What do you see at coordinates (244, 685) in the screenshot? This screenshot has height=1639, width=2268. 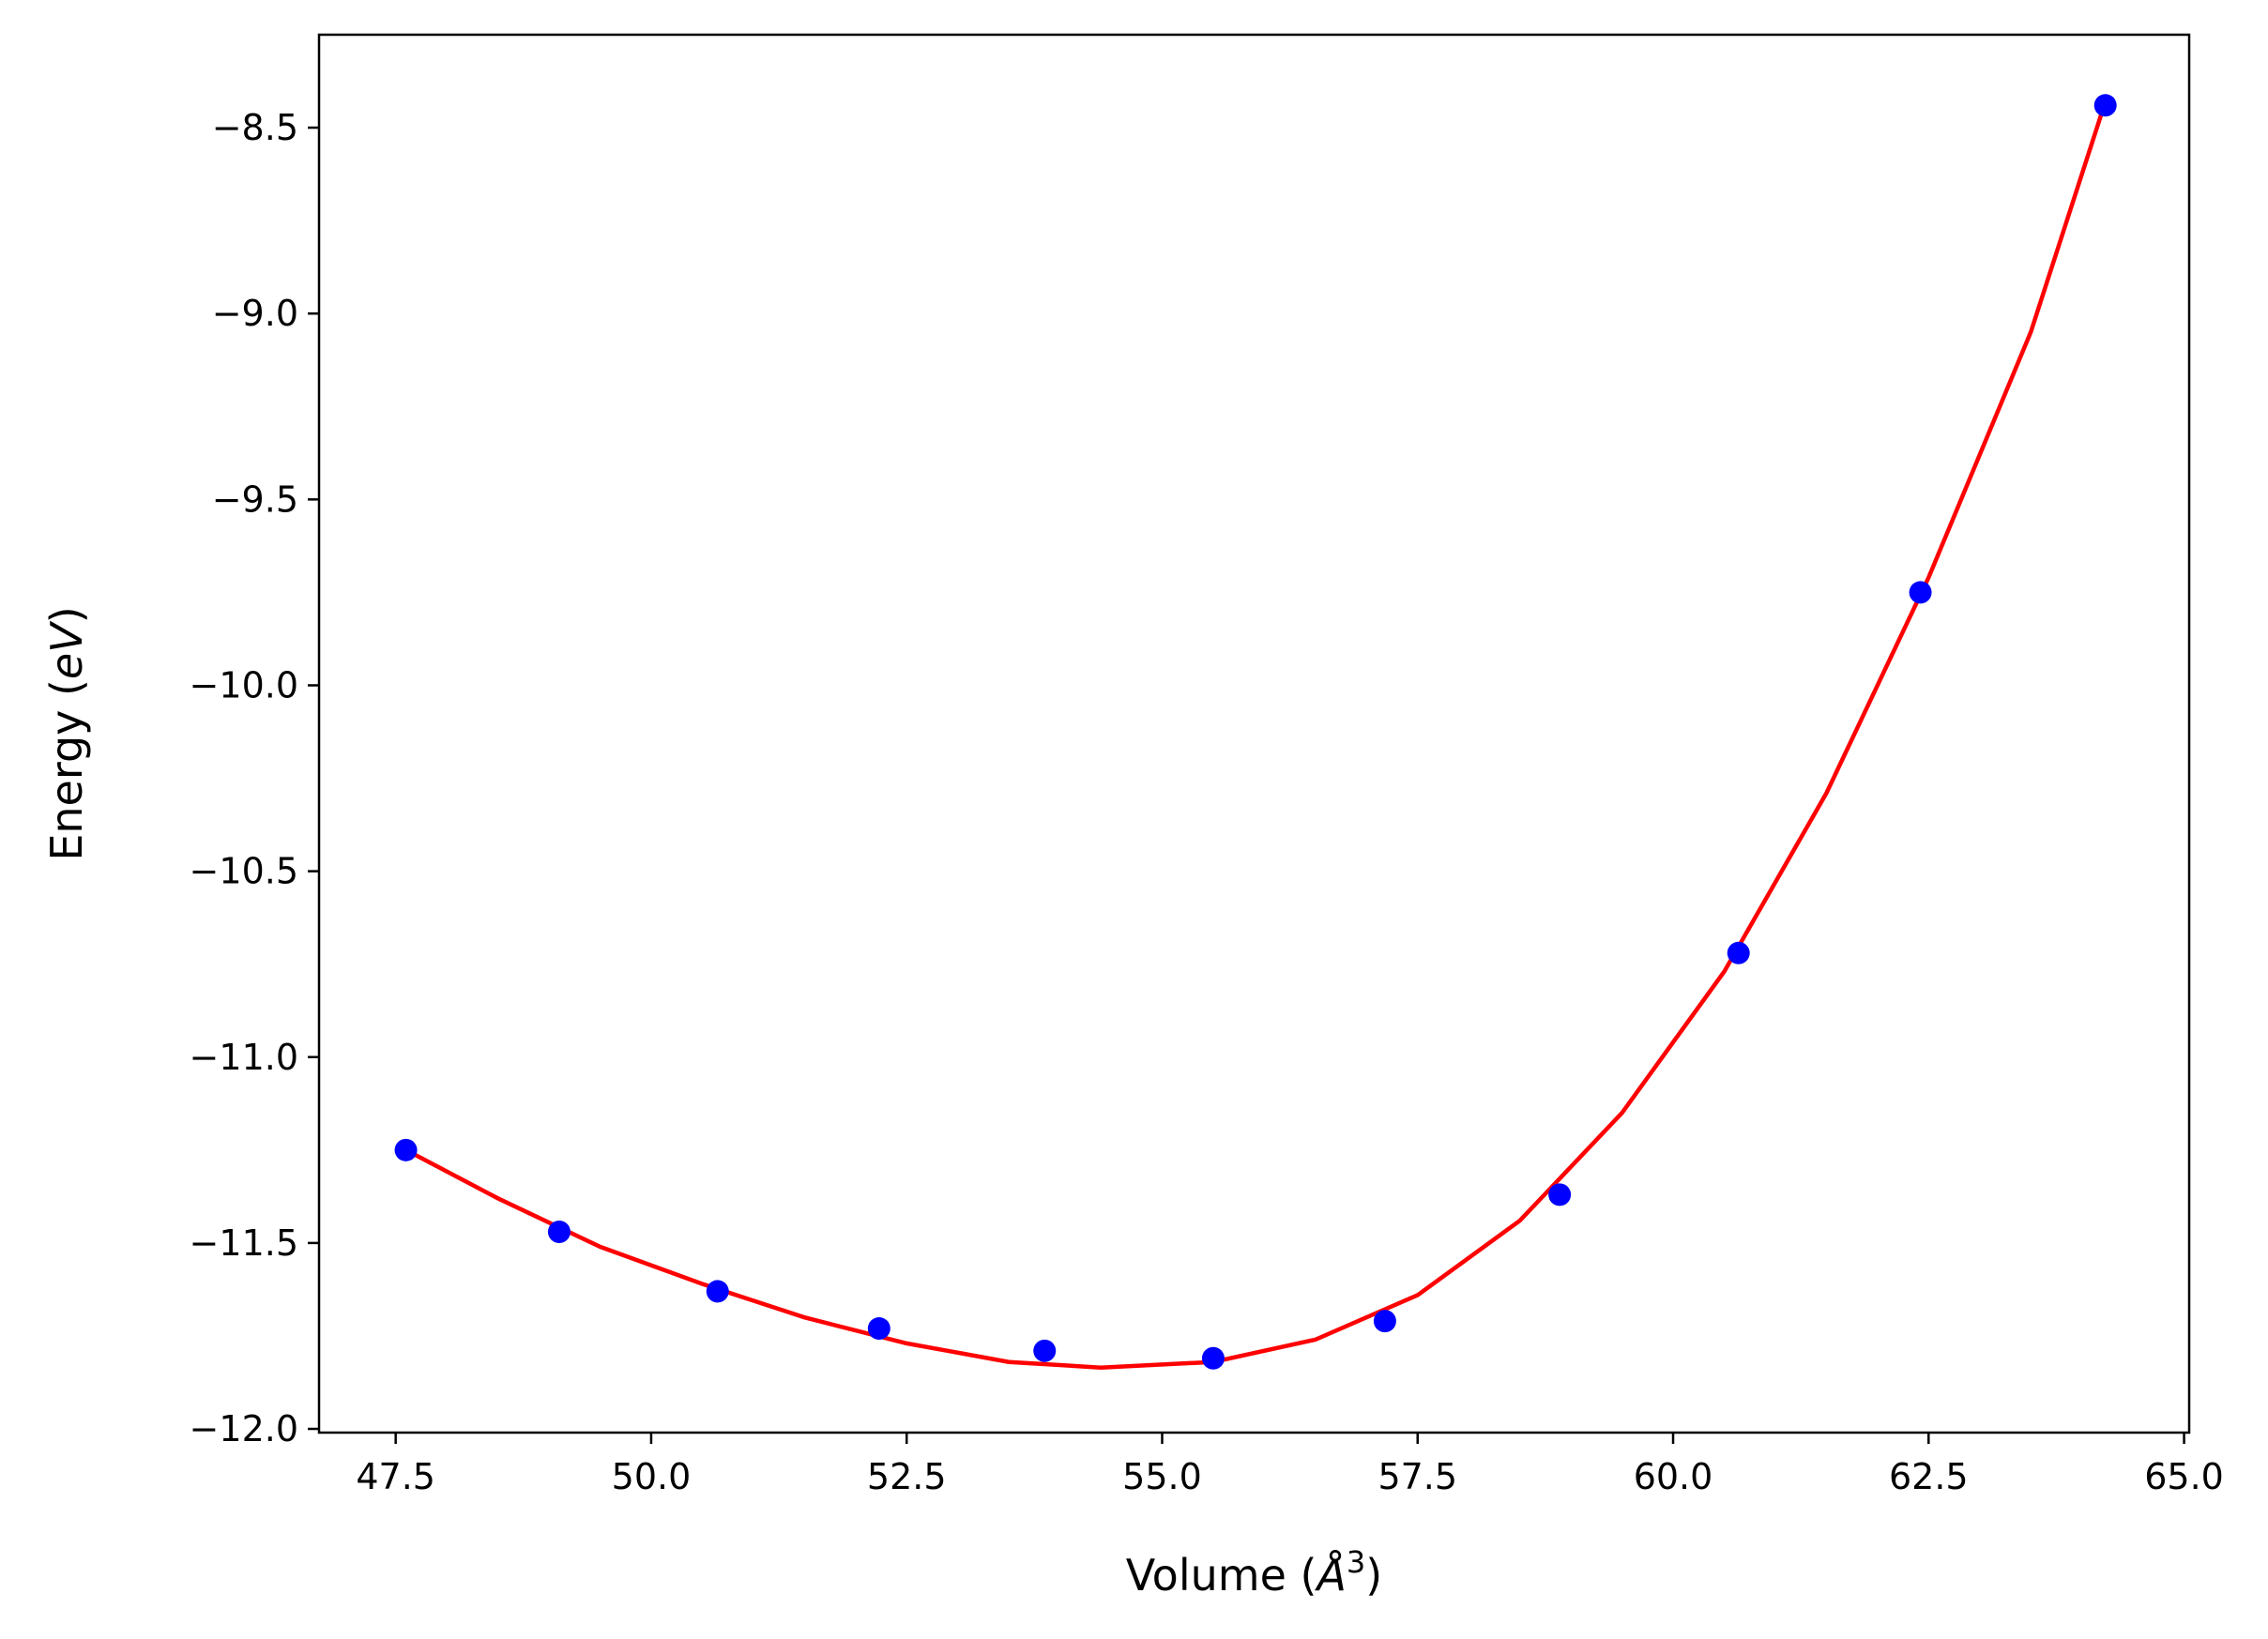 I see `y-tick-label: −10.0` at bounding box center [244, 685].